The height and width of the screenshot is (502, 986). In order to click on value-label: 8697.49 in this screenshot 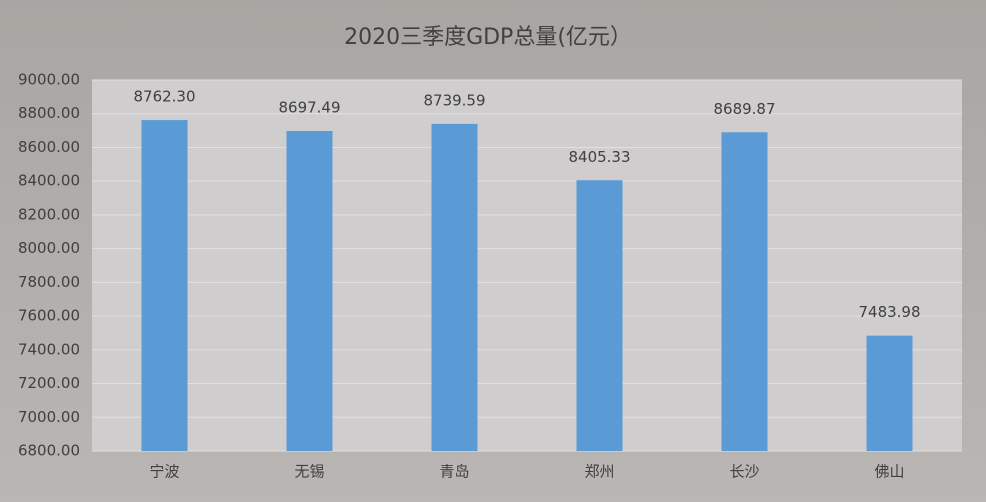, I will do `click(309, 108)`.